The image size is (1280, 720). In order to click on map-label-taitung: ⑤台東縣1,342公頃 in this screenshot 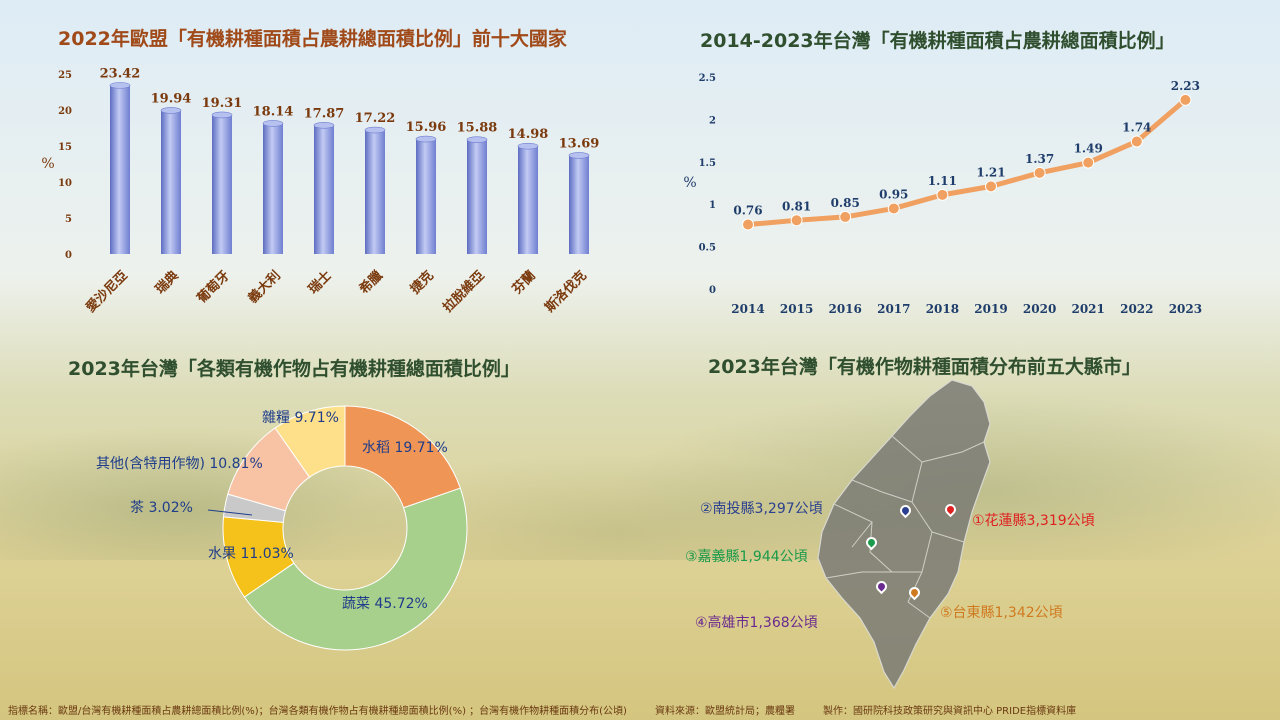, I will do `click(1001, 613)`.